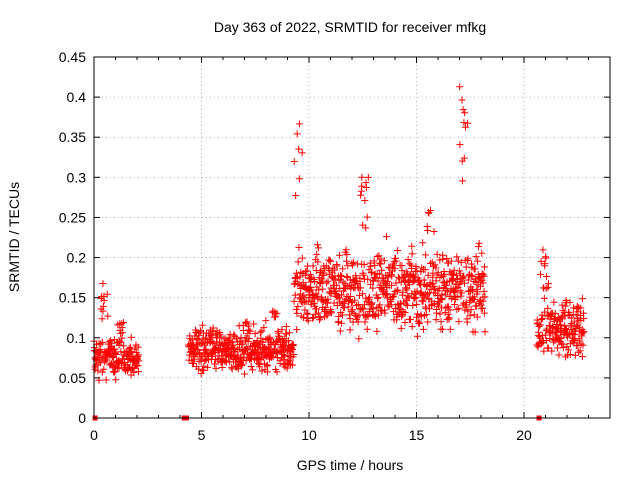 Image resolution: width=640 pixels, height=480 pixels. Describe the element at coordinates (77, 177) in the screenshot. I see `y-tick-label: 0.3` at that location.